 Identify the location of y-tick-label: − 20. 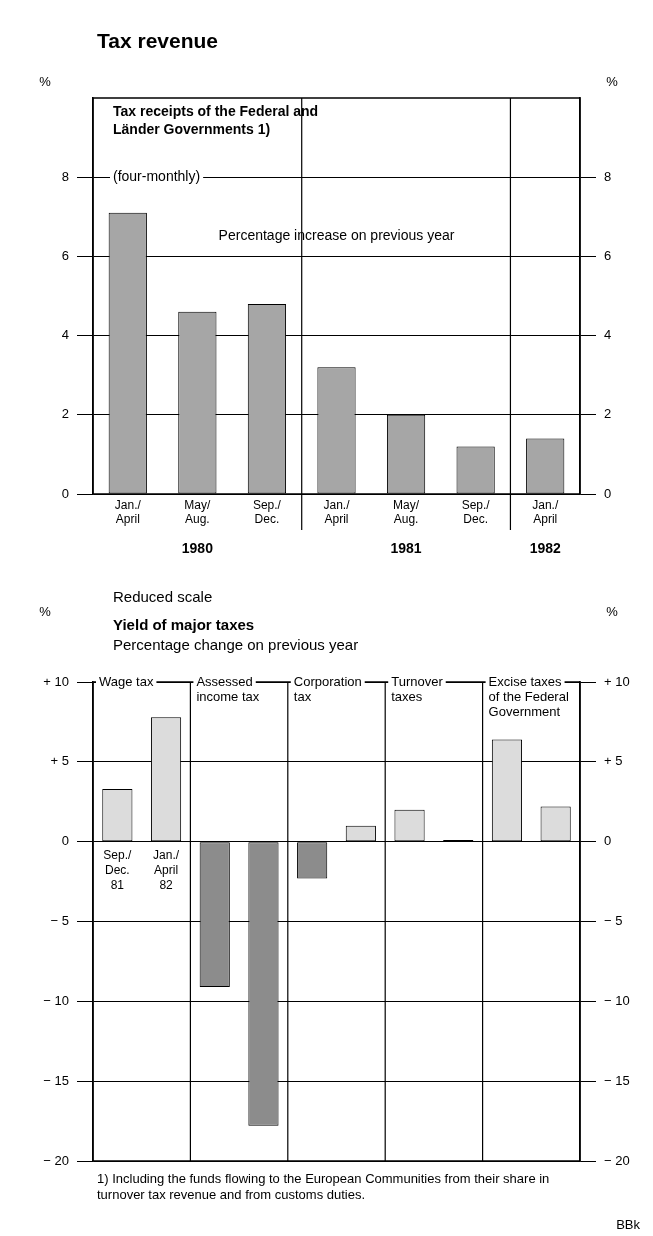
(56, 1160).